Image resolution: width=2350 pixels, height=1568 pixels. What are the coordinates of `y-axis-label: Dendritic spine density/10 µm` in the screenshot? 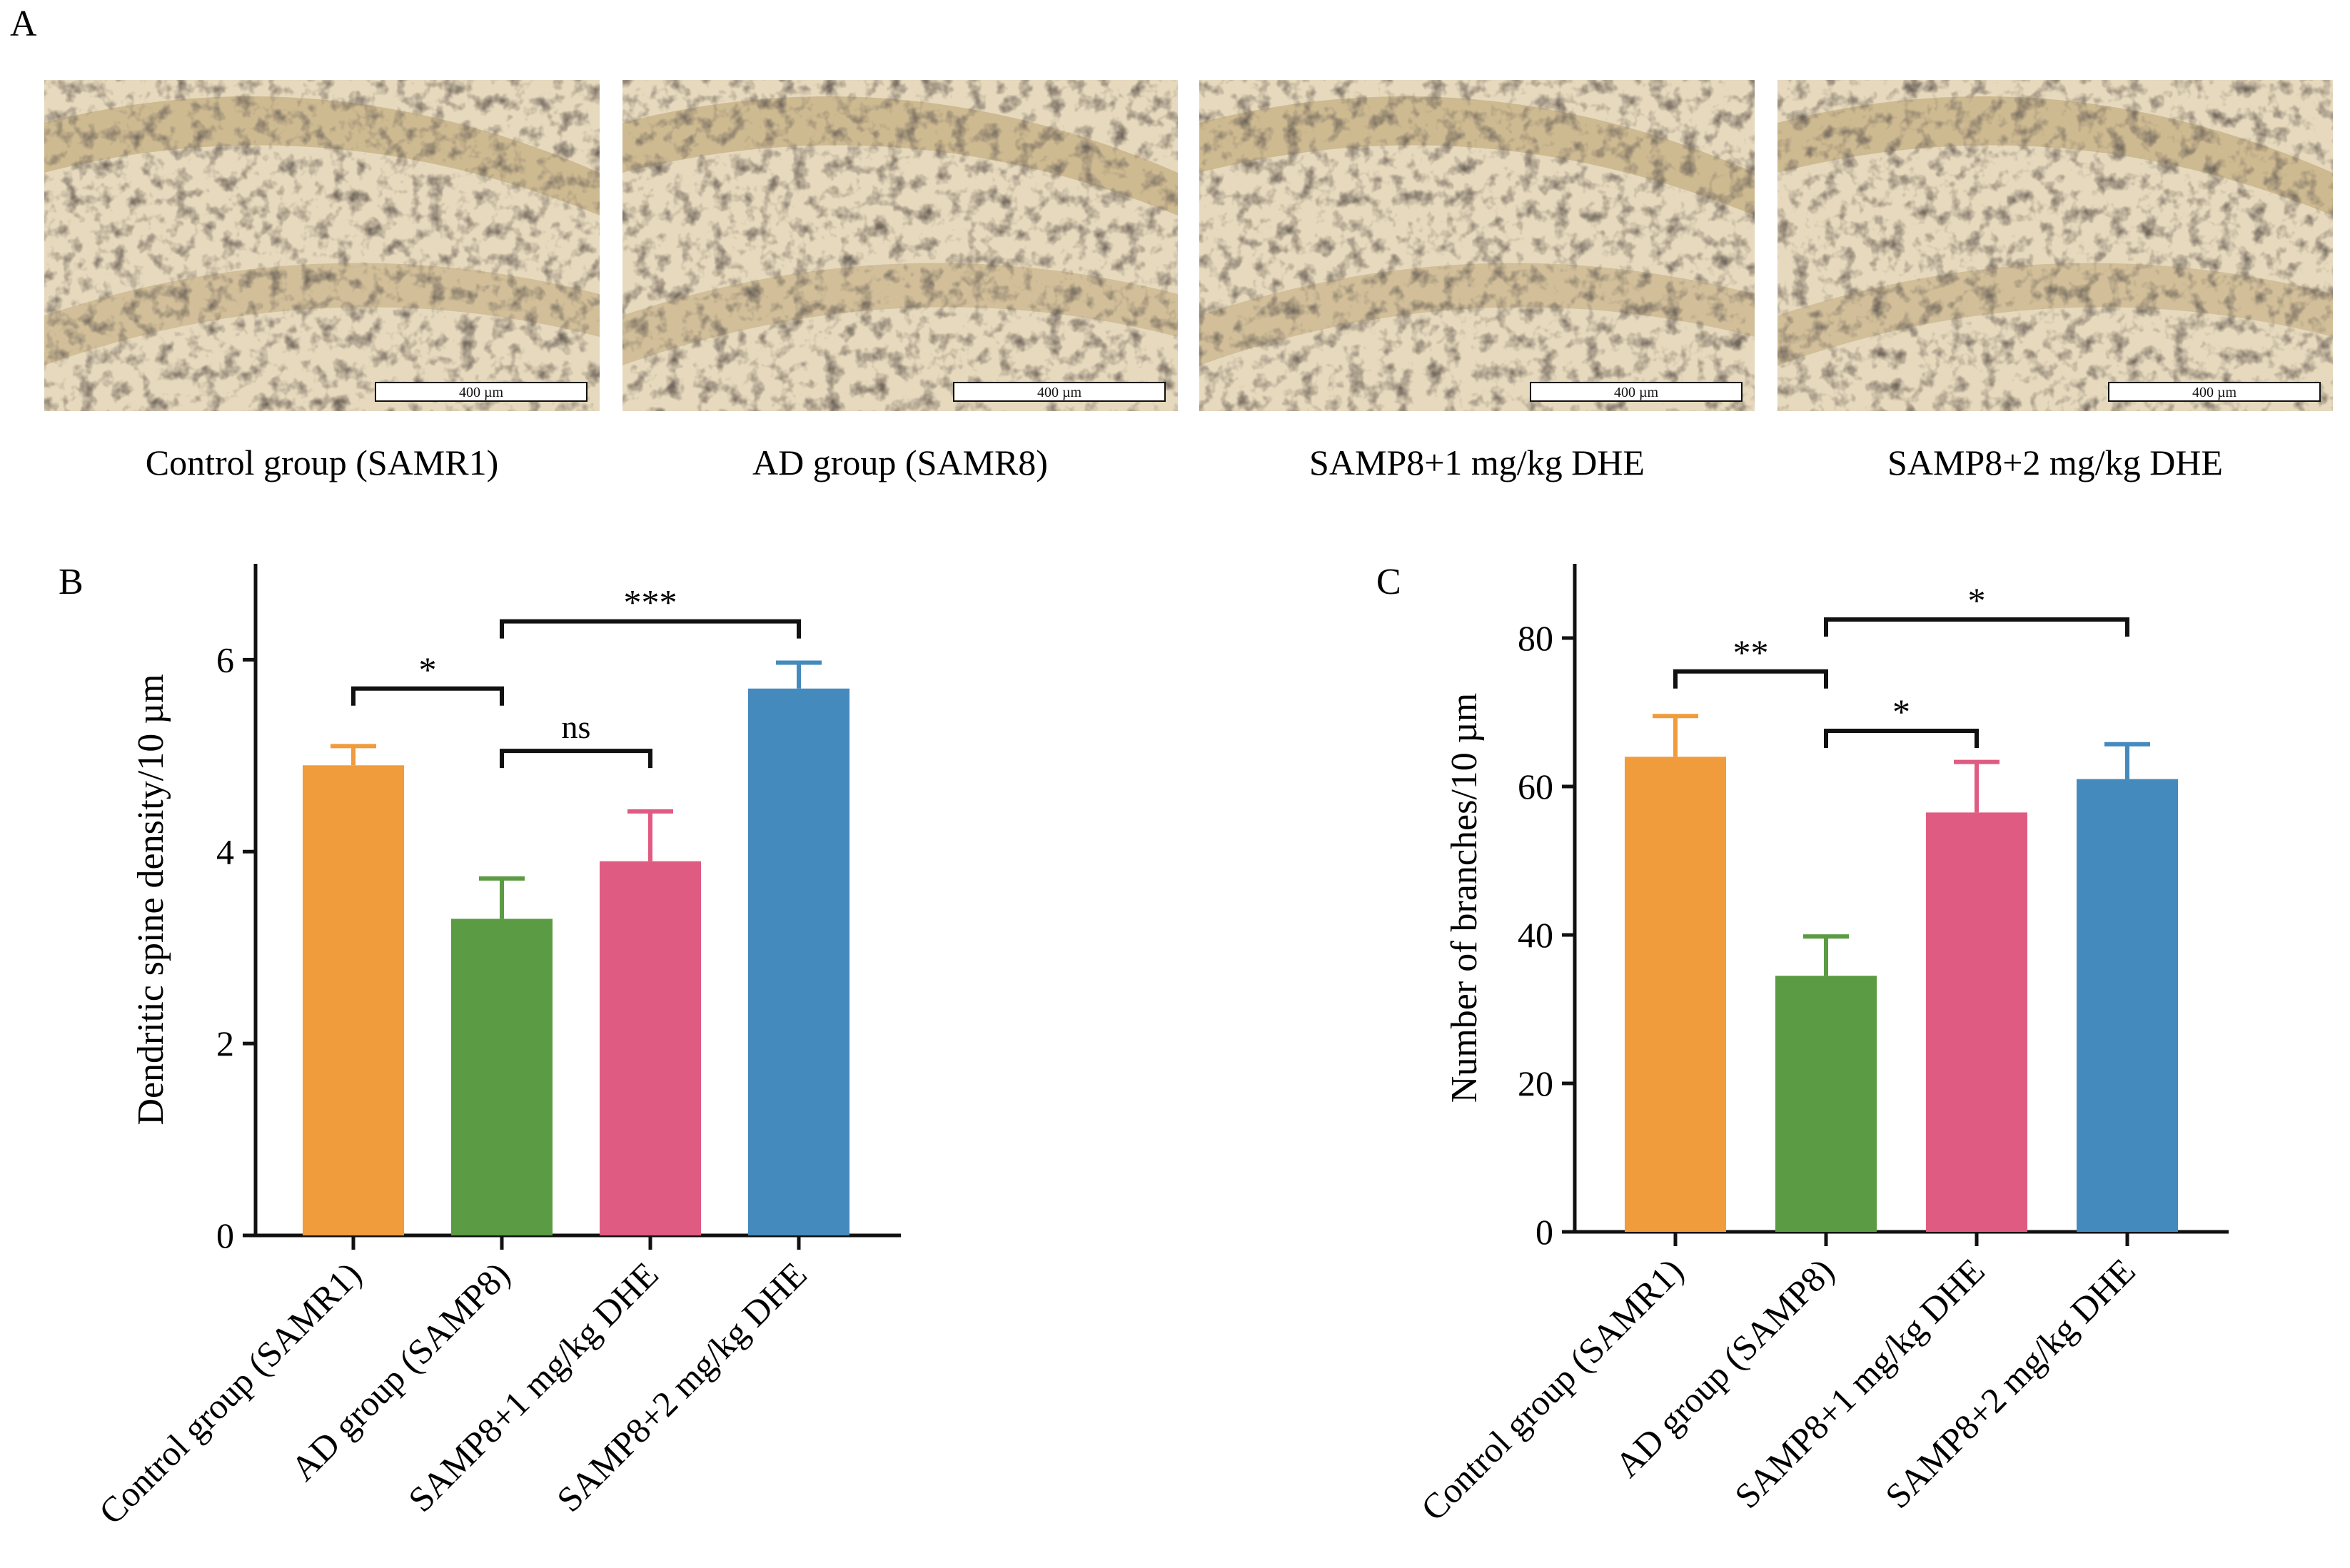 It's located at (151, 899).